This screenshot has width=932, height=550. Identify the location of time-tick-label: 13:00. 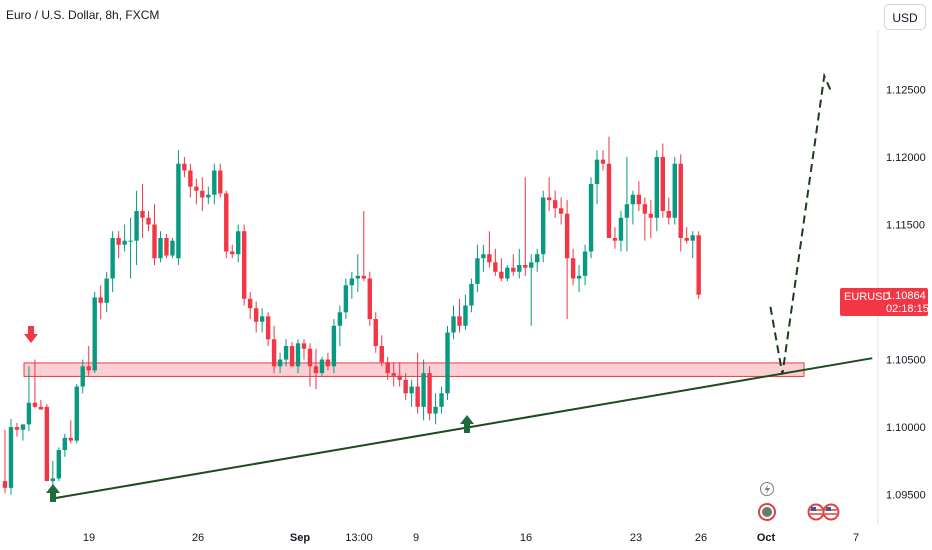
(359, 538).